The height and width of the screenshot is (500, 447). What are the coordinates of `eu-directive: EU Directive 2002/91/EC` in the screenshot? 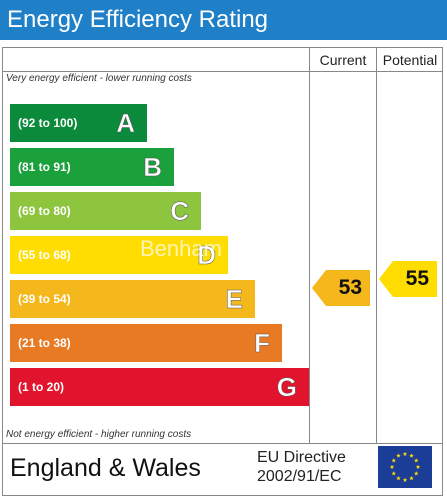 It's located at (301, 467).